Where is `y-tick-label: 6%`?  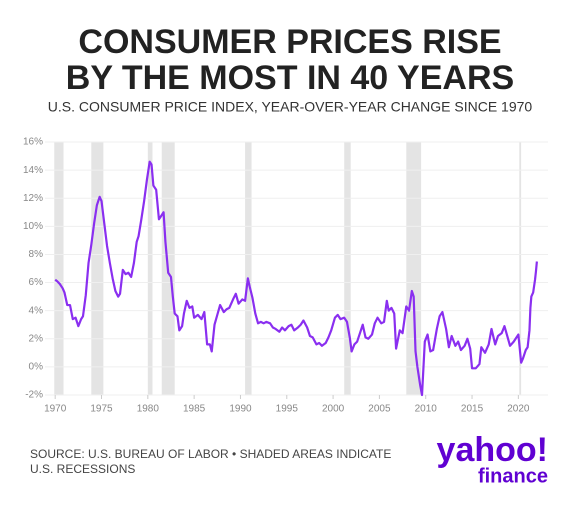
y-tick-label: 6% is located at coordinates (36, 282).